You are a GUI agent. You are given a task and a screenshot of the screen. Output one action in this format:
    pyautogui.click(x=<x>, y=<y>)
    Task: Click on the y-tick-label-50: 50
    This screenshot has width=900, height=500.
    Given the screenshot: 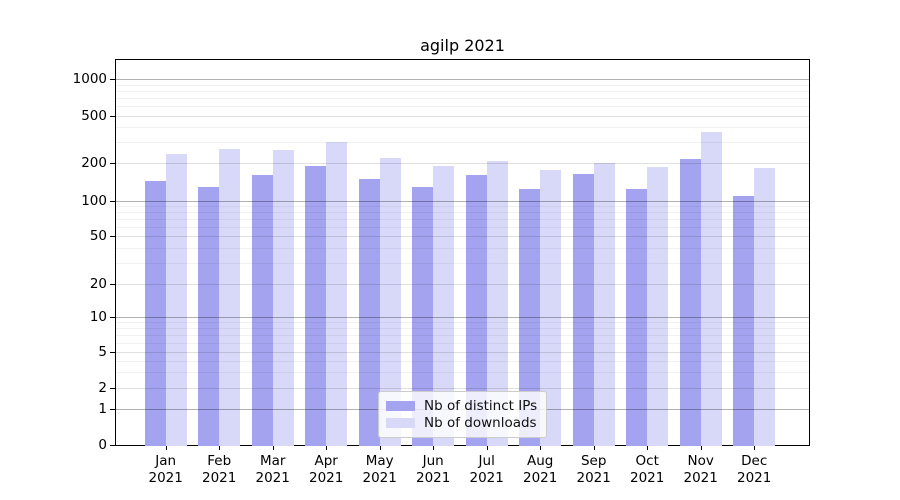 What is the action you would take?
    pyautogui.click(x=98, y=236)
    